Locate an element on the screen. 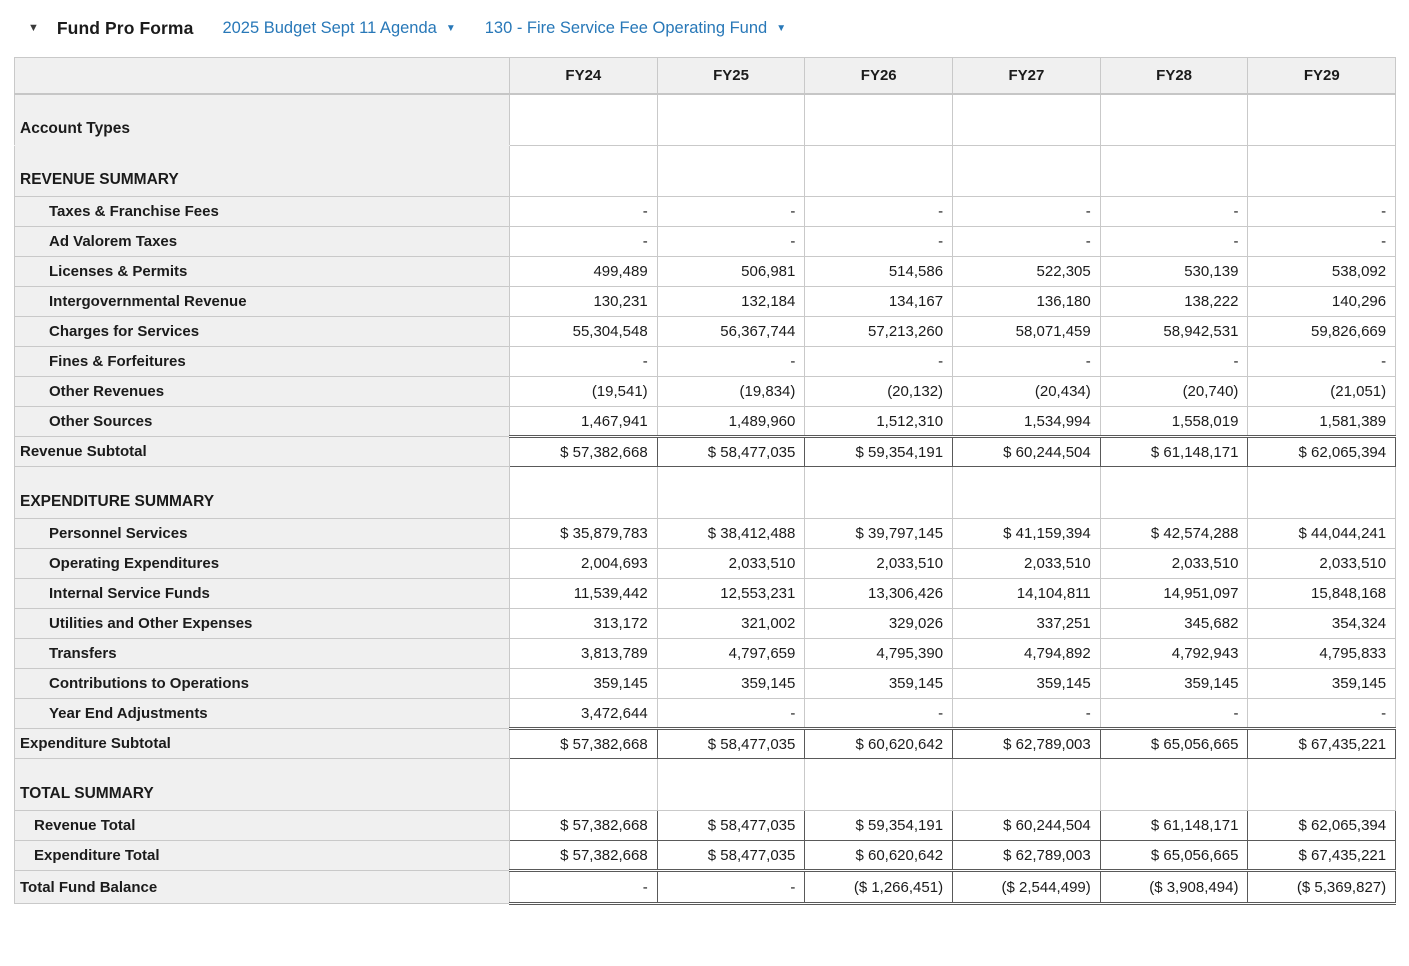  cell: $ 58,477,035 is located at coordinates (731, 451).